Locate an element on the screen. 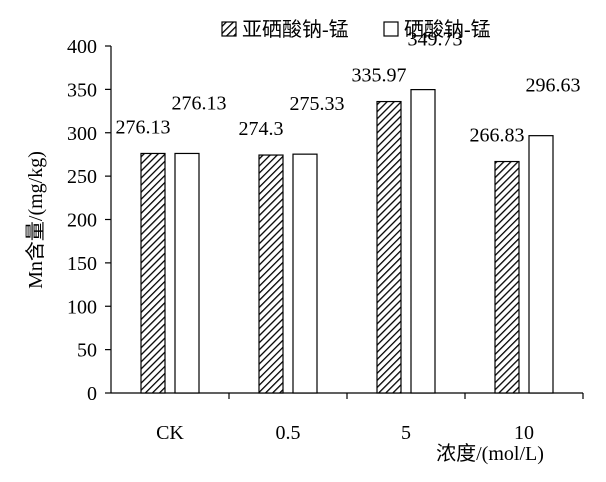  y-tick-label: 200 is located at coordinates (82, 221).